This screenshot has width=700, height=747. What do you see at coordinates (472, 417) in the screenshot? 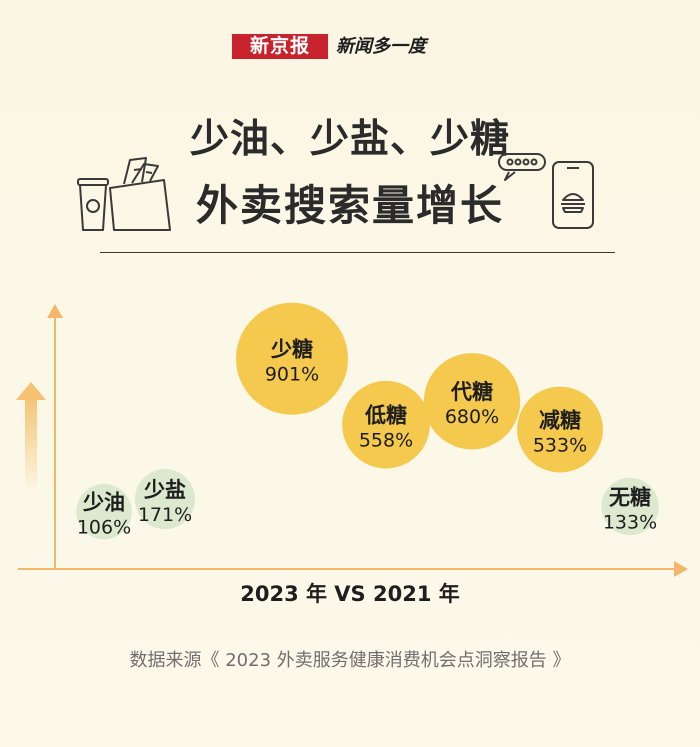
I see `bubble-value-4: 680%` at bounding box center [472, 417].